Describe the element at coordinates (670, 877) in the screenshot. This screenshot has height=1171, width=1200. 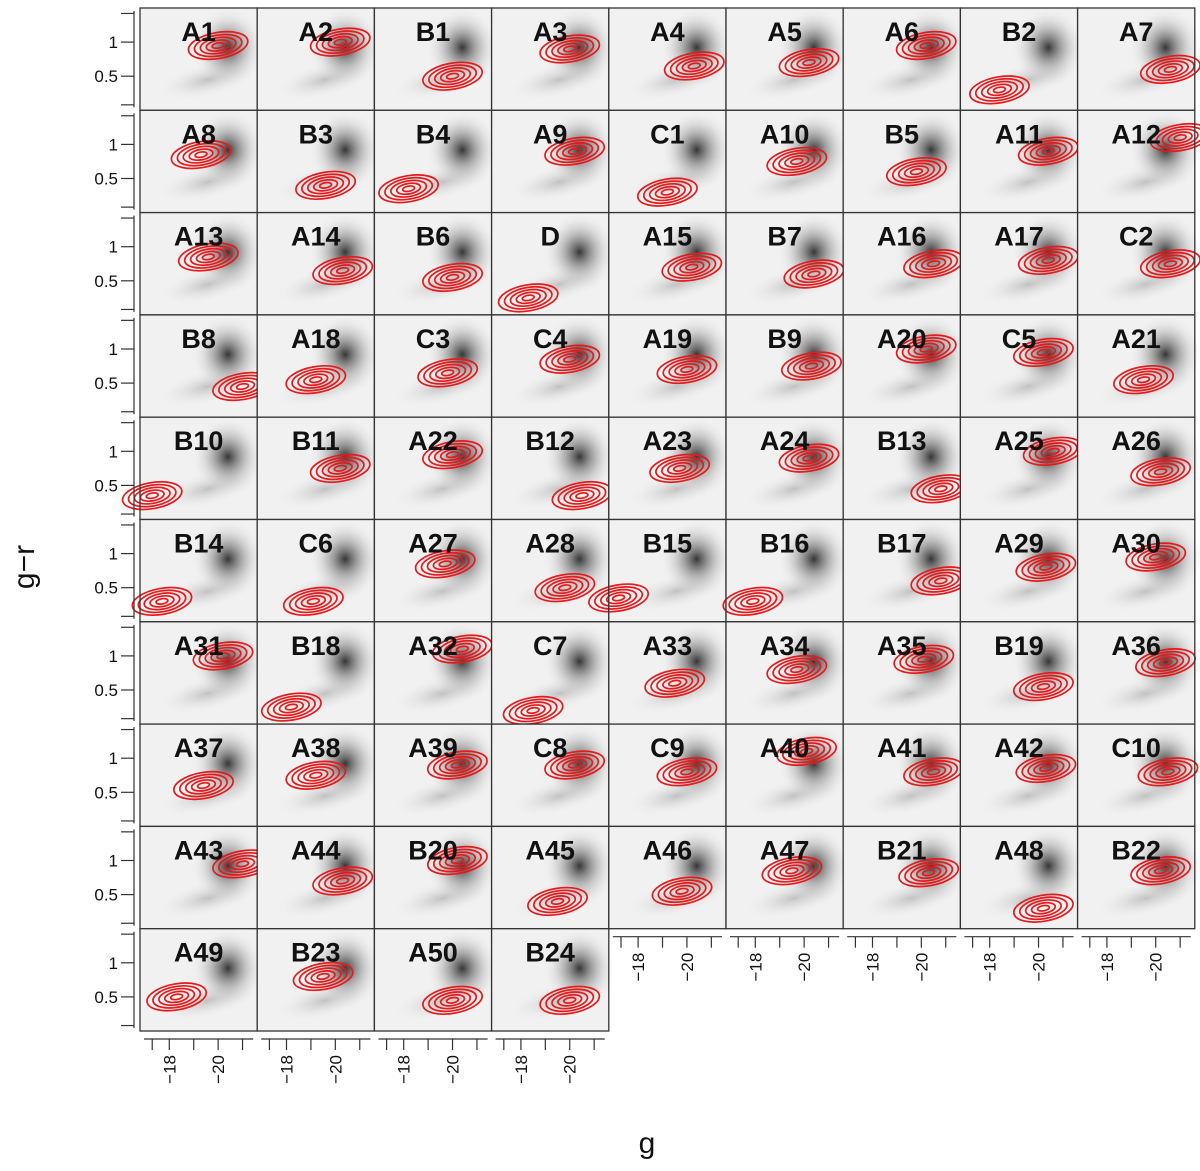
I see `panel: A46` at that location.